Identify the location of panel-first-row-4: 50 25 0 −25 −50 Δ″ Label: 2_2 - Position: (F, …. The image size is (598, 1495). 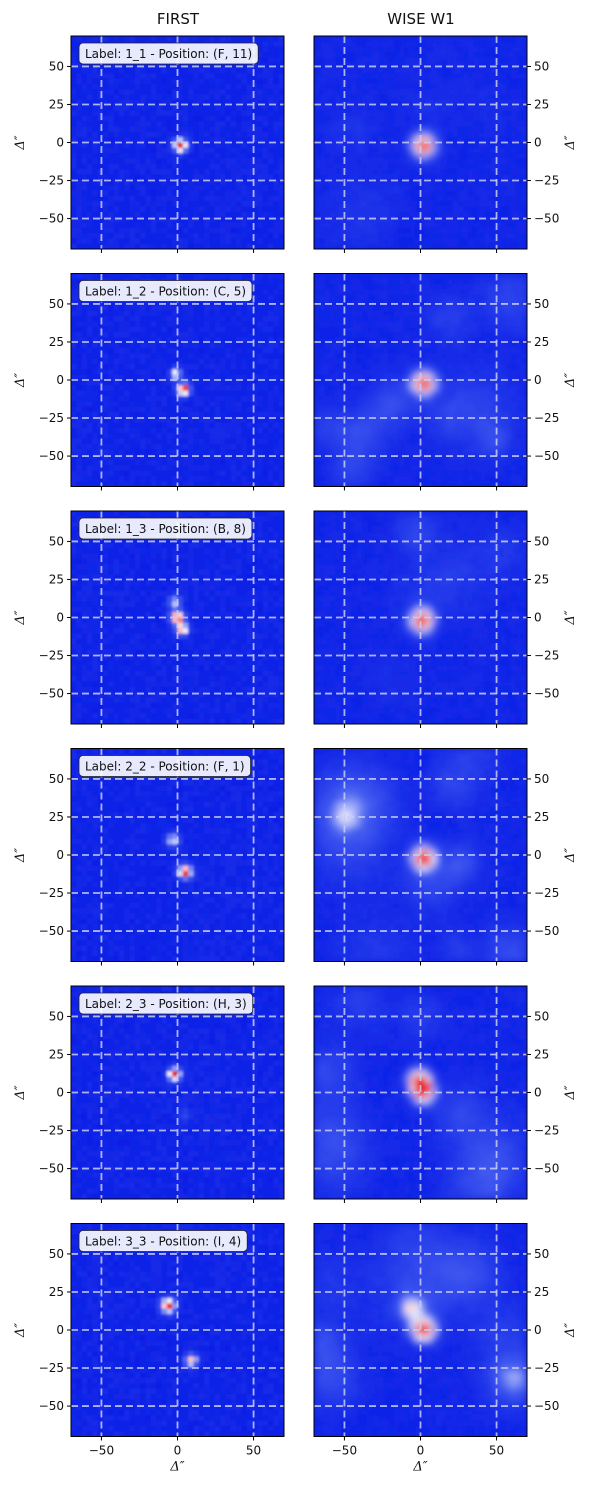
(149, 857).